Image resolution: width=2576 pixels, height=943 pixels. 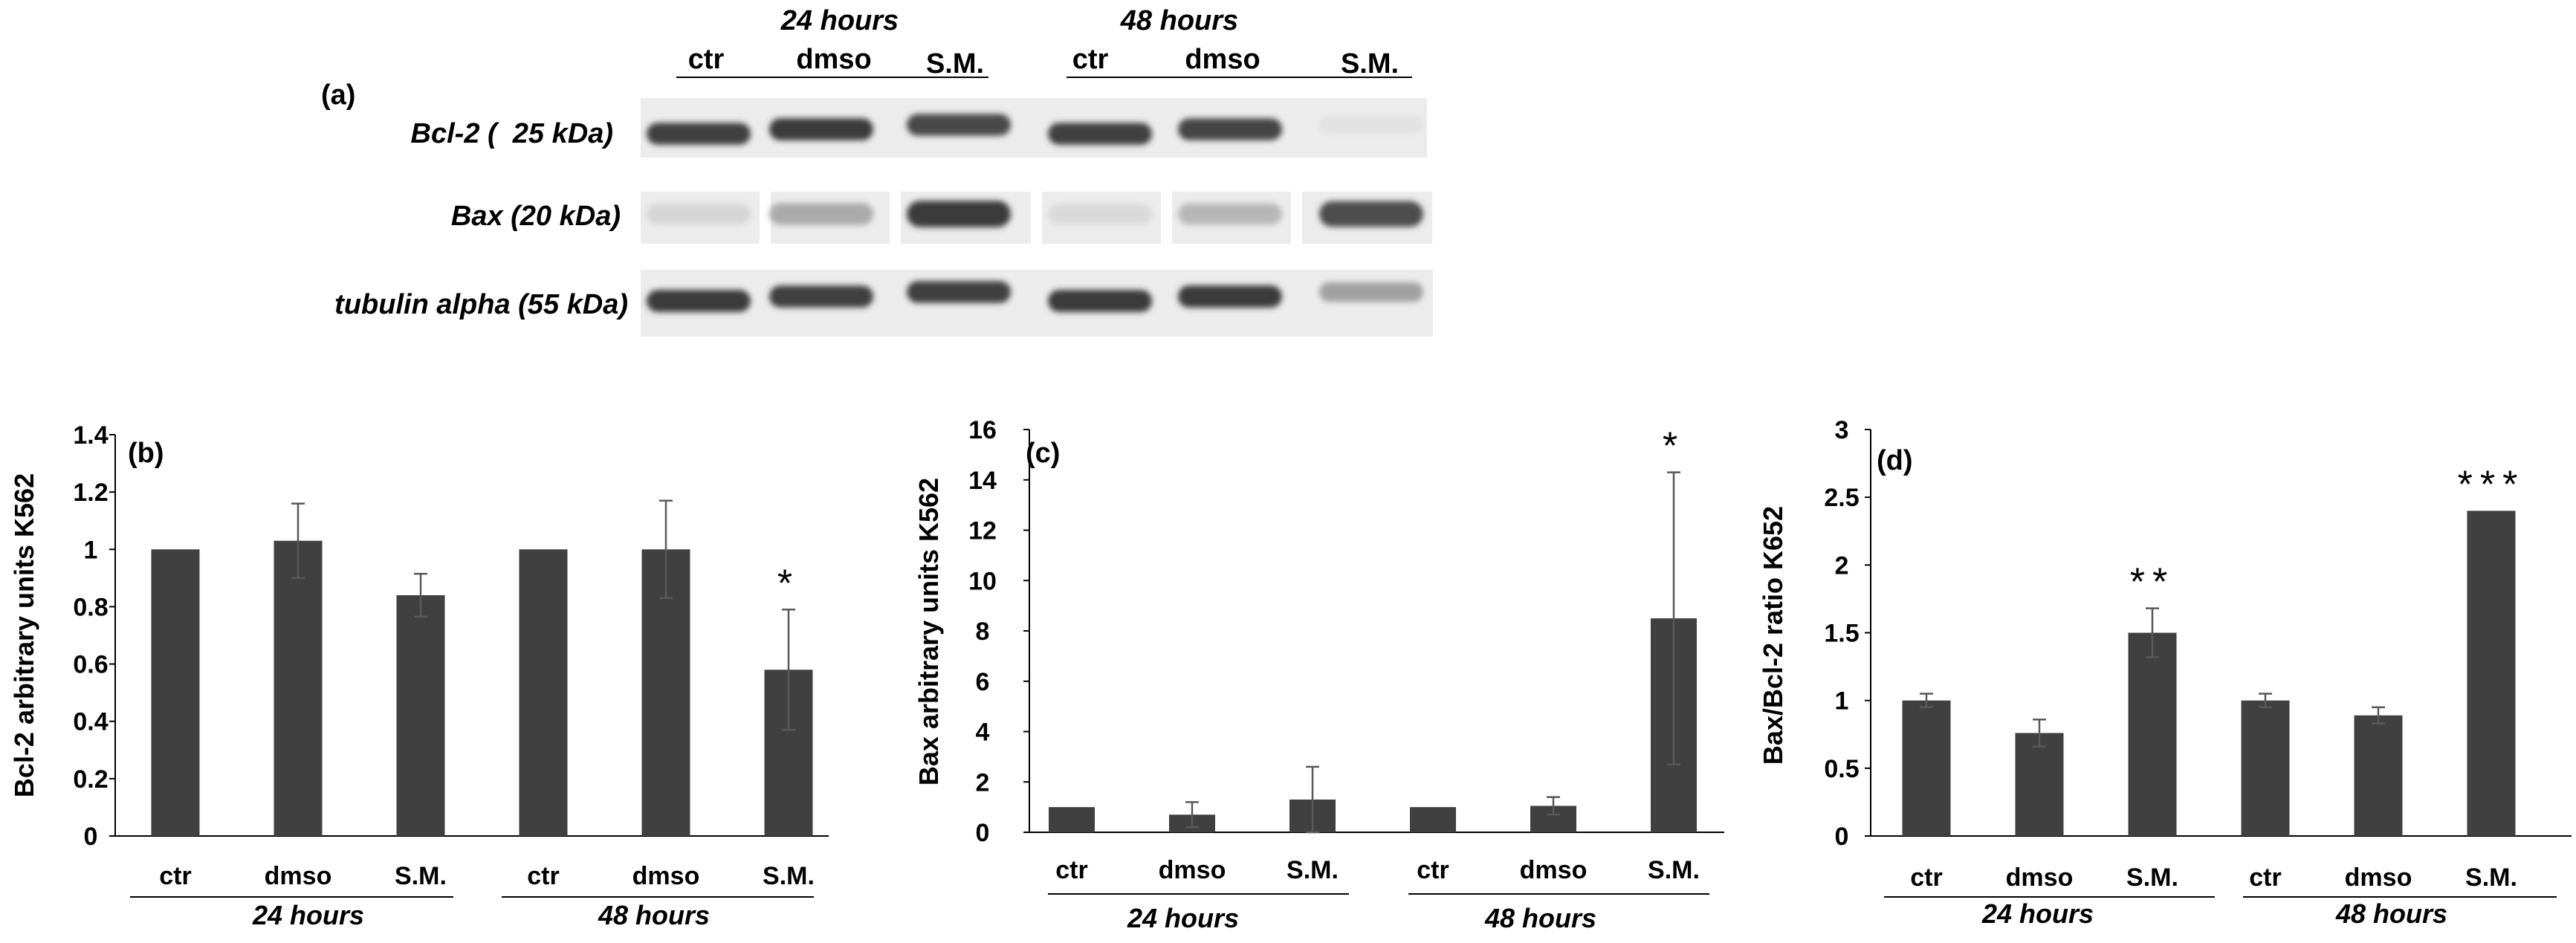 What do you see at coordinates (1773, 635) in the screenshot?
I see `y-axis-label: Bax/Bcl-2 ratio K652` at bounding box center [1773, 635].